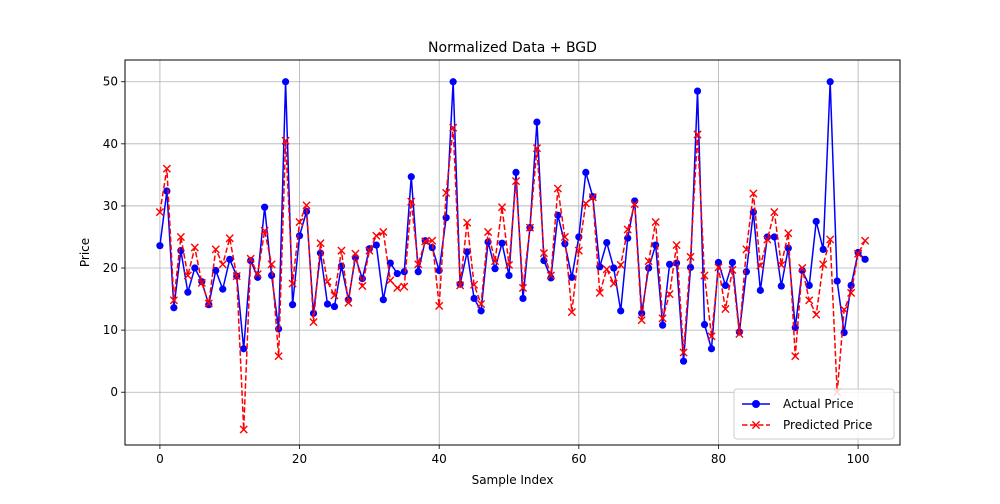  What do you see at coordinates (110, 144) in the screenshot?
I see `y-tick-label: 40` at bounding box center [110, 144].